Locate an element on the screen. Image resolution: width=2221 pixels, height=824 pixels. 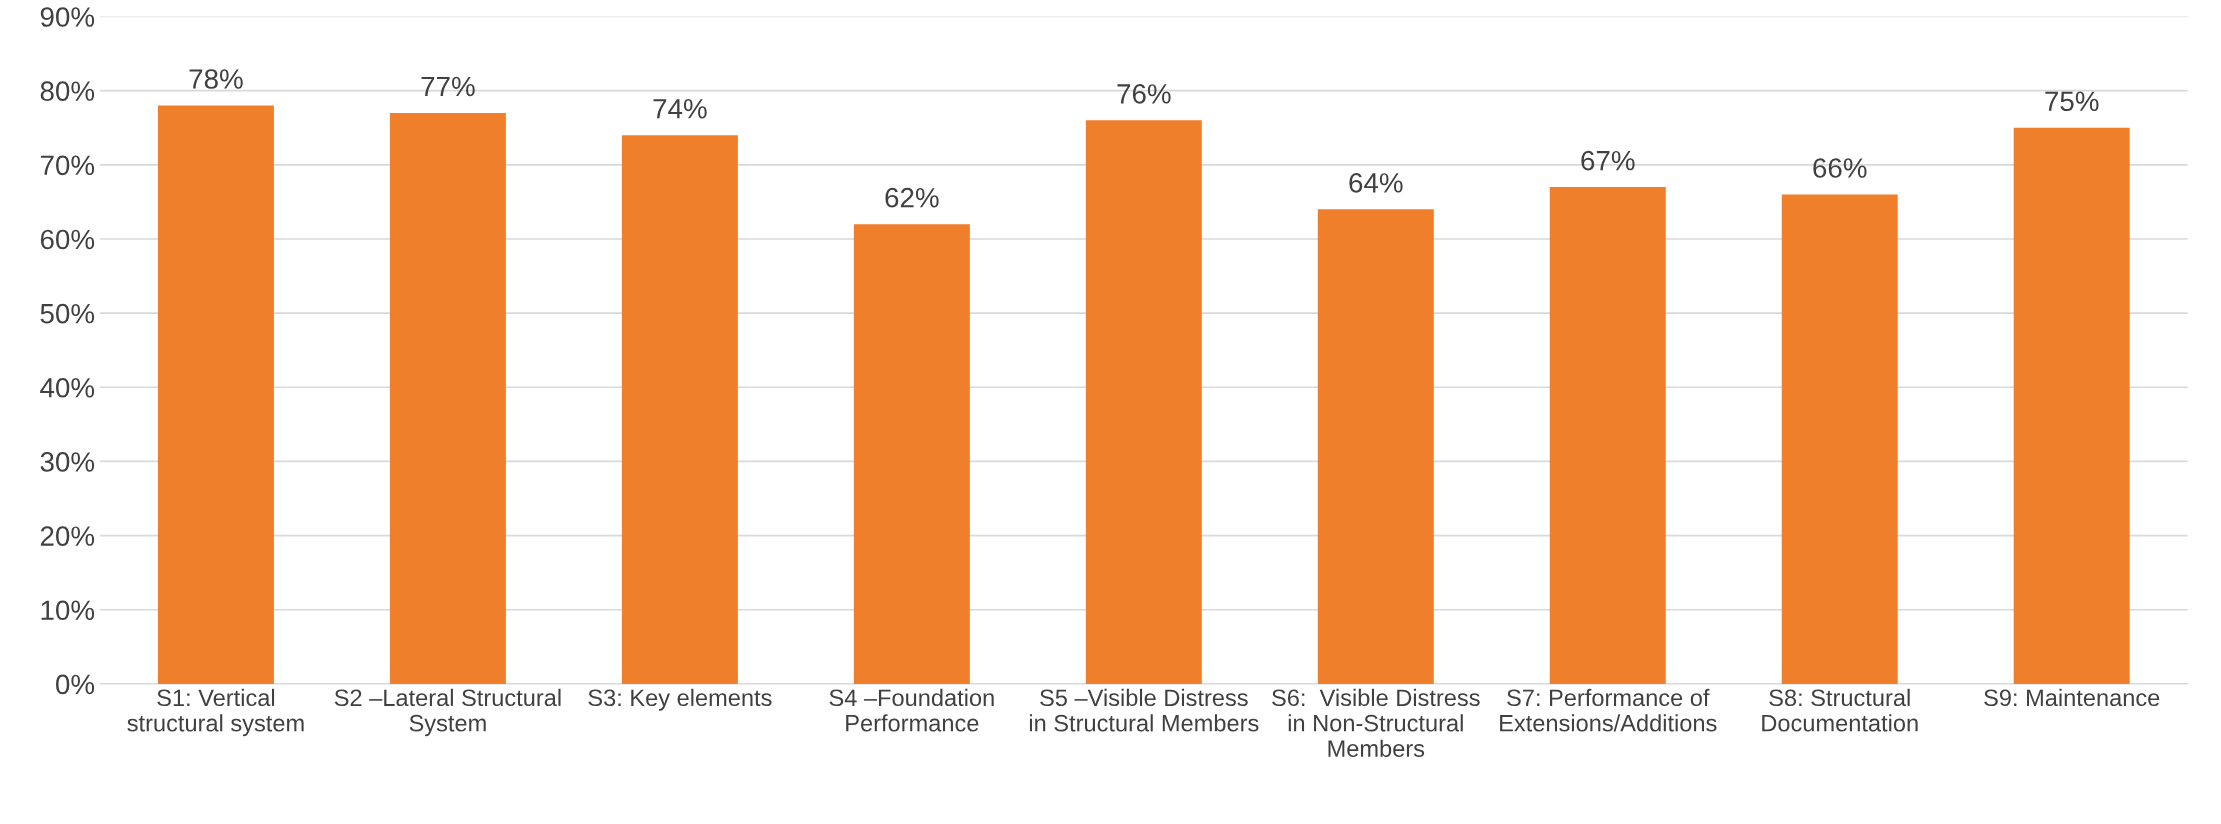
data-label: 64% is located at coordinates (1376, 183).